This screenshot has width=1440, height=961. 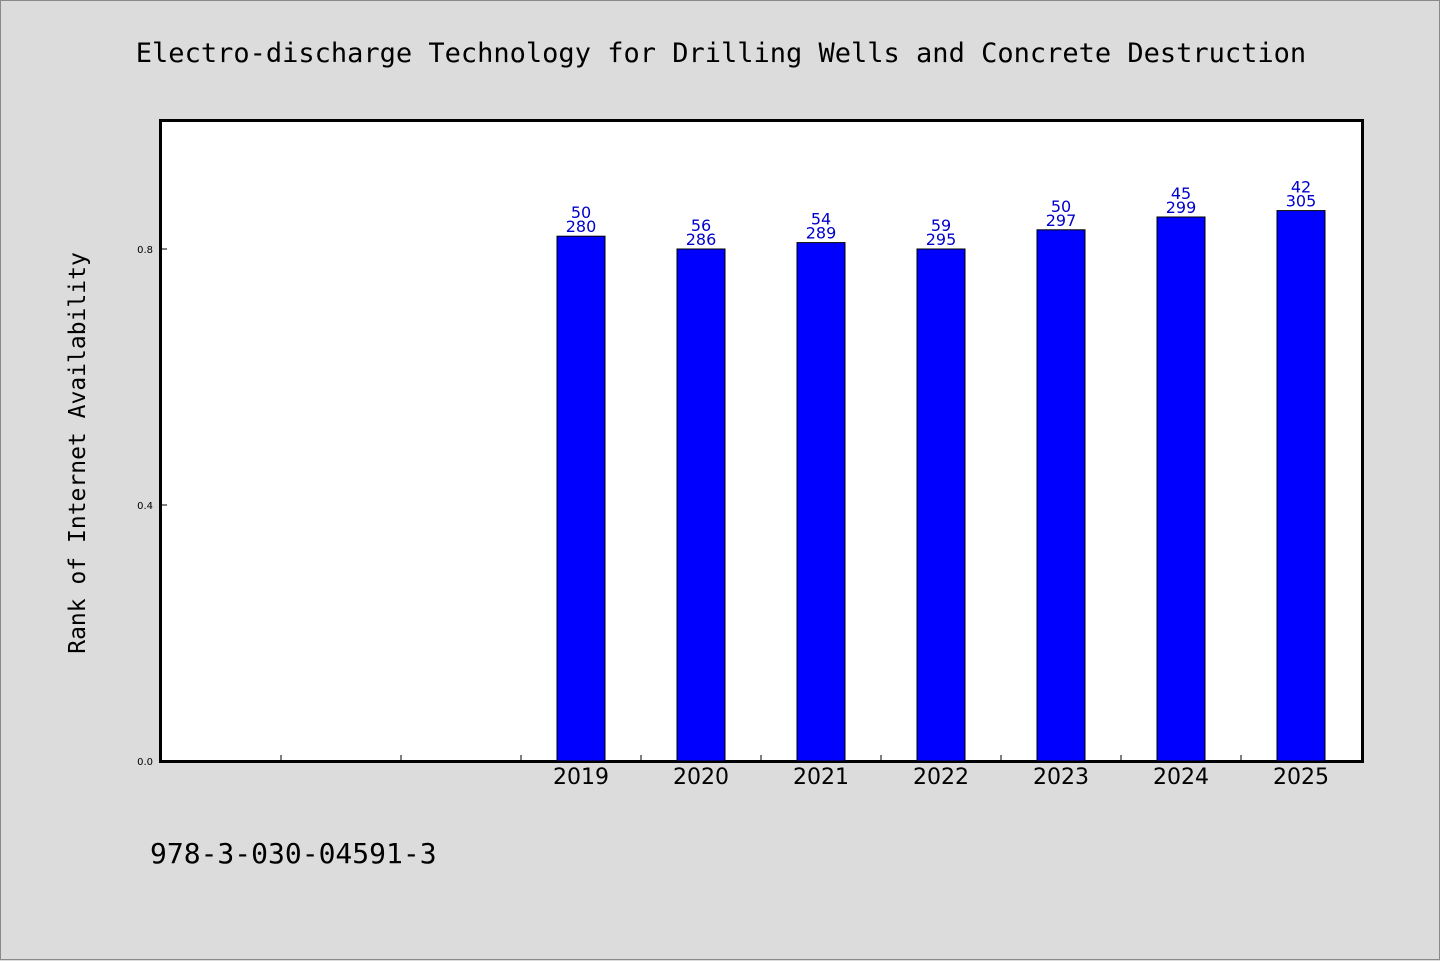 What do you see at coordinates (1061, 220) in the screenshot?
I see `bar-label-bottom: 297` at bounding box center [1061, 220].